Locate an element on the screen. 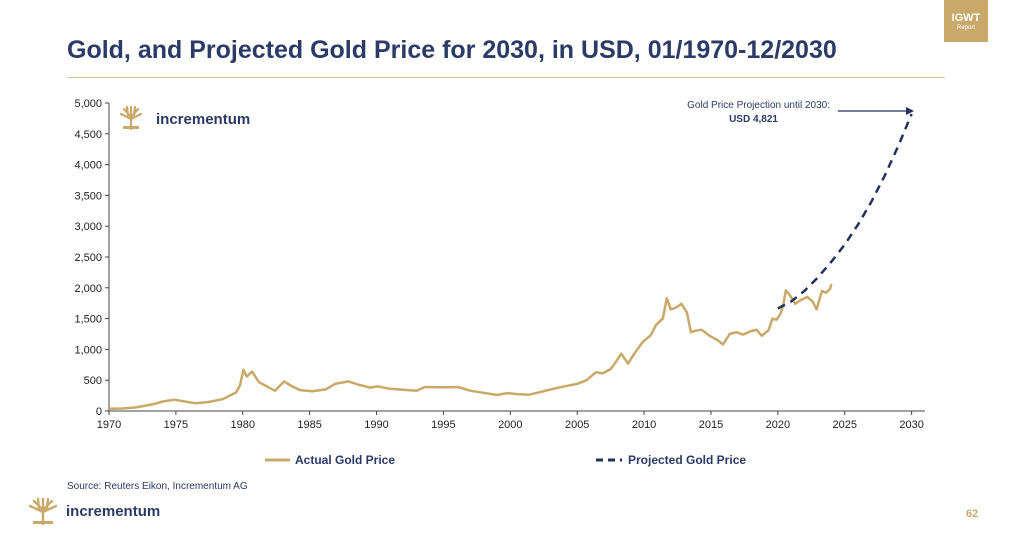 The height and width of the screenshot is (544, 1024). chart-logo: incrementum is located at coordinates (184, 118).